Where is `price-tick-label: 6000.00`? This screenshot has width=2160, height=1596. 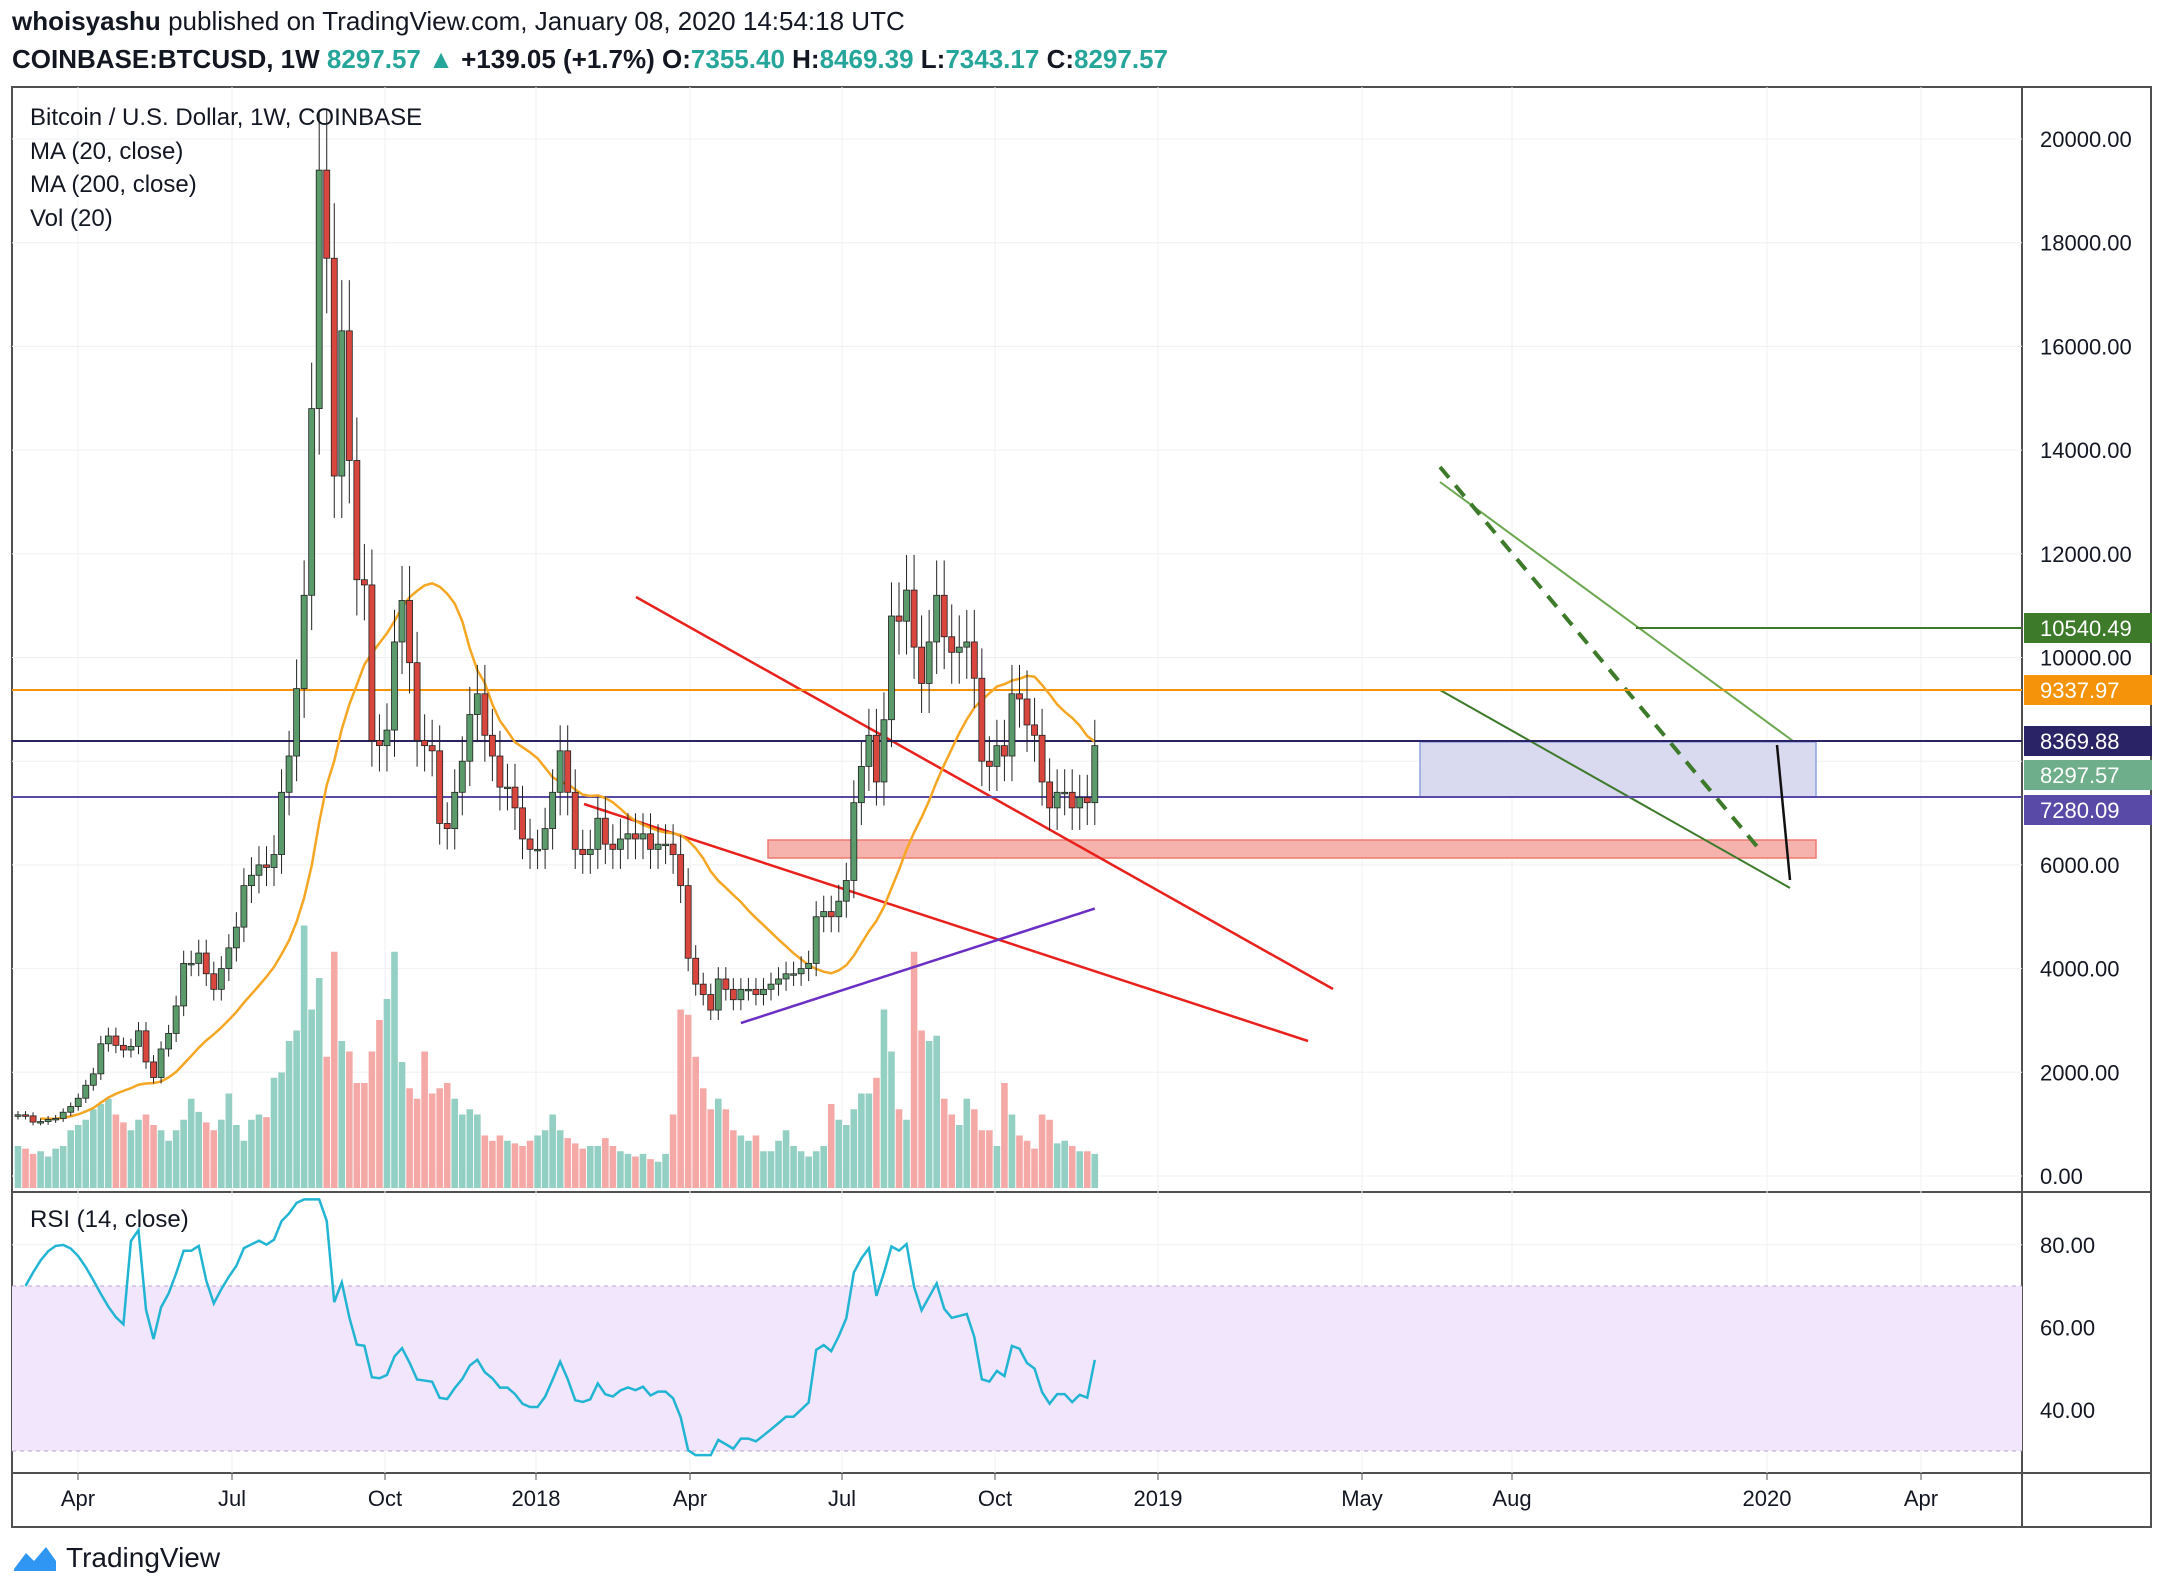 price-tick-label: 6000.00 is located at coordinates (2080, 865).